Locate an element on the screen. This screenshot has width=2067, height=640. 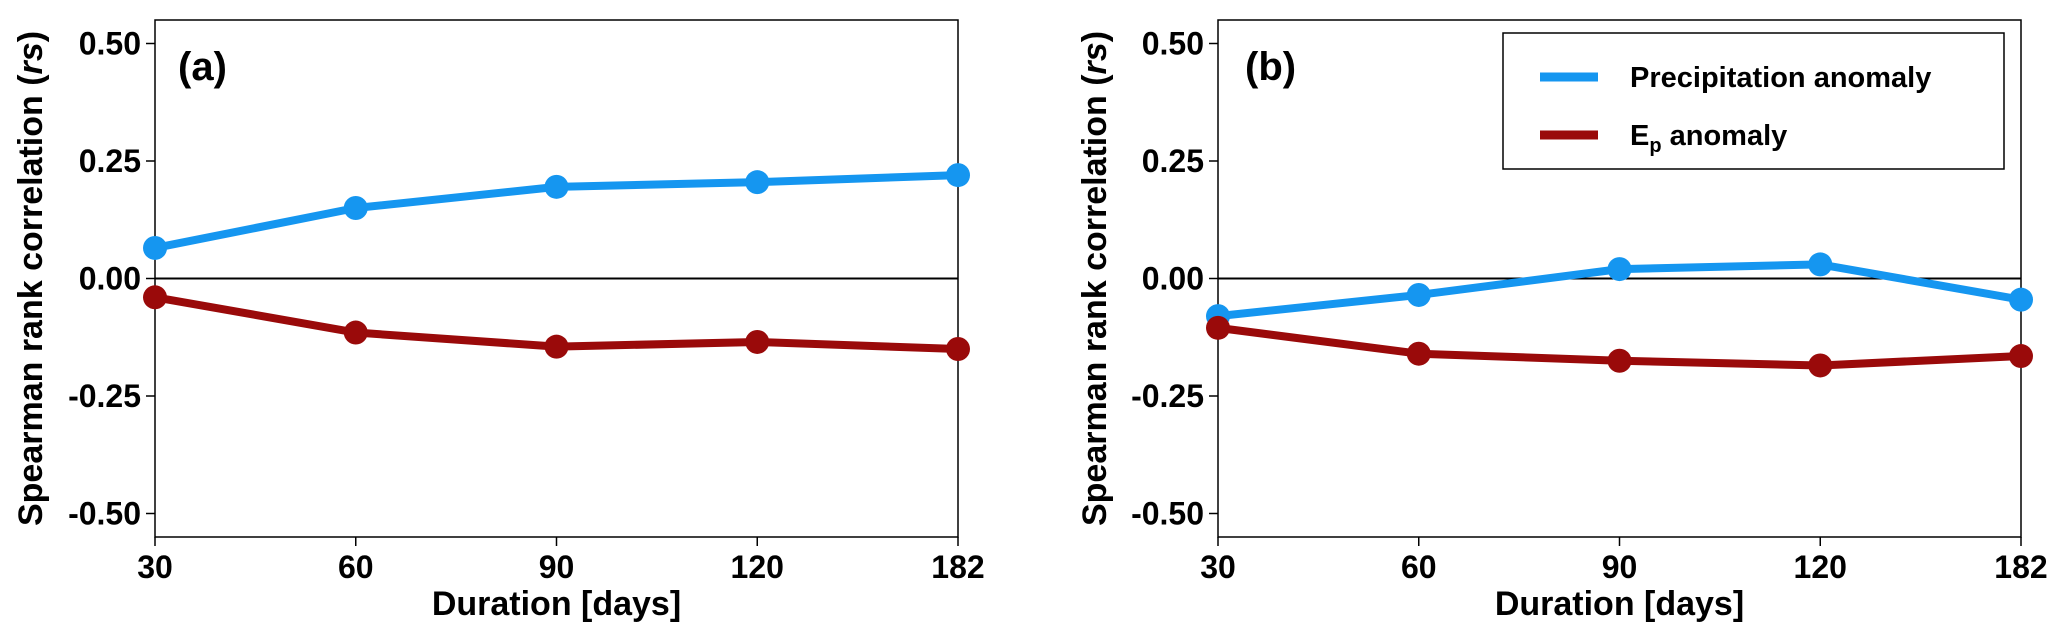
panel-label: (a) is located at coordinates (202, 67).